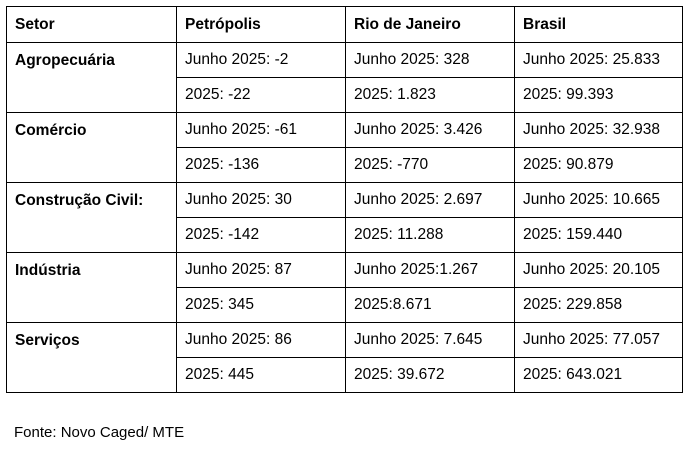  I want to click on table-cell: Junho 2025:1.267, so click(430, 270).